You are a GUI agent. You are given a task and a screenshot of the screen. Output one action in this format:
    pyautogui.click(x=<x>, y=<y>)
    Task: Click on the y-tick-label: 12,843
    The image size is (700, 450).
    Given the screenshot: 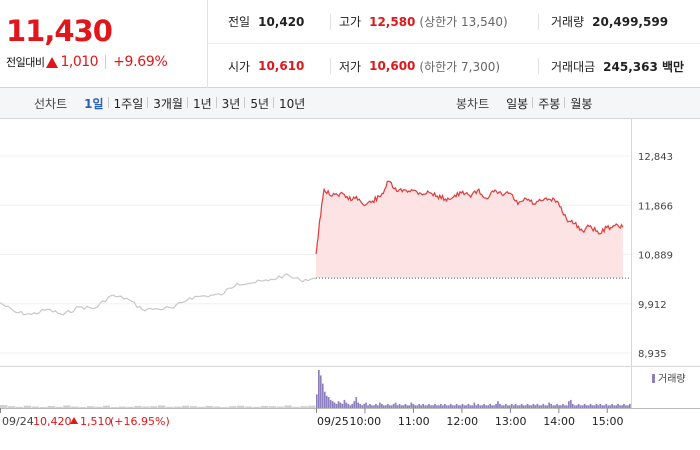 What is the action you would take?
    pyautogui.click(x=655, y=157)
    